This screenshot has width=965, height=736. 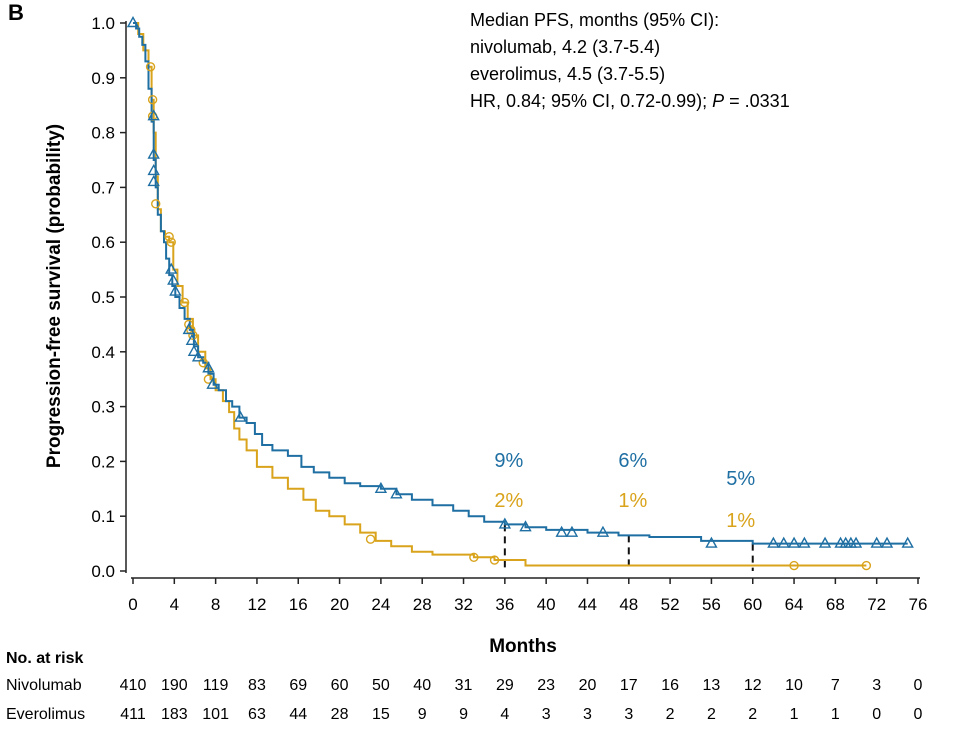 I want to click on y-tick-label: 0.5, so click(x=103, y=297).